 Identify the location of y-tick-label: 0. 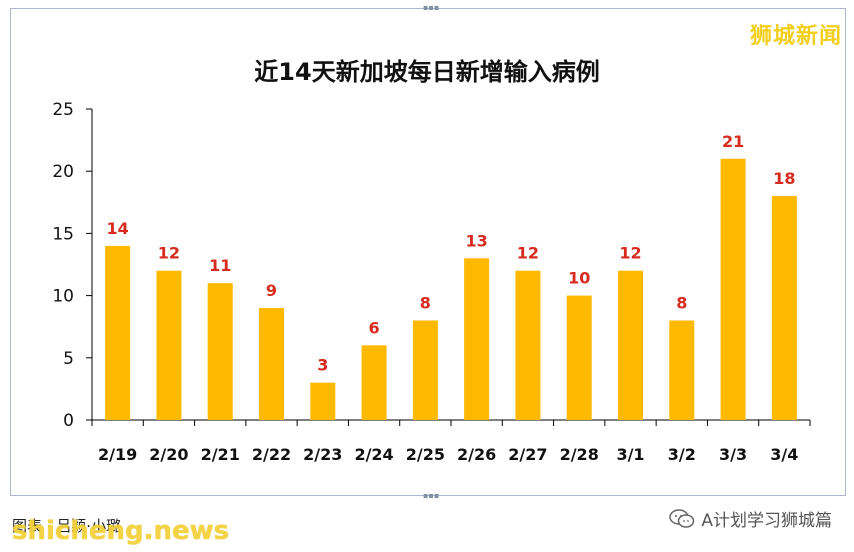
(68, 421).